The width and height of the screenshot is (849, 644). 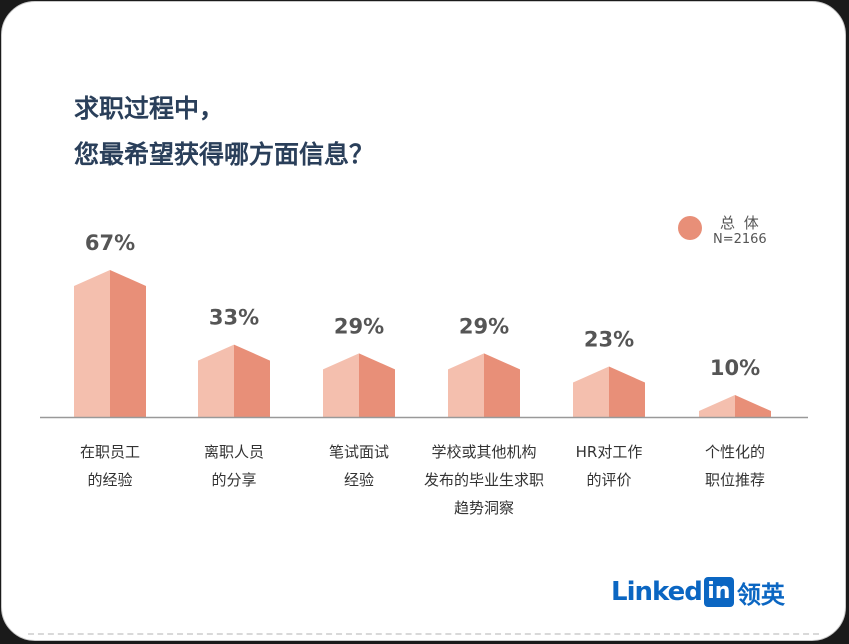 I want to click on category-label-1: 离职人员 的分享, so click(x=233, y=466).